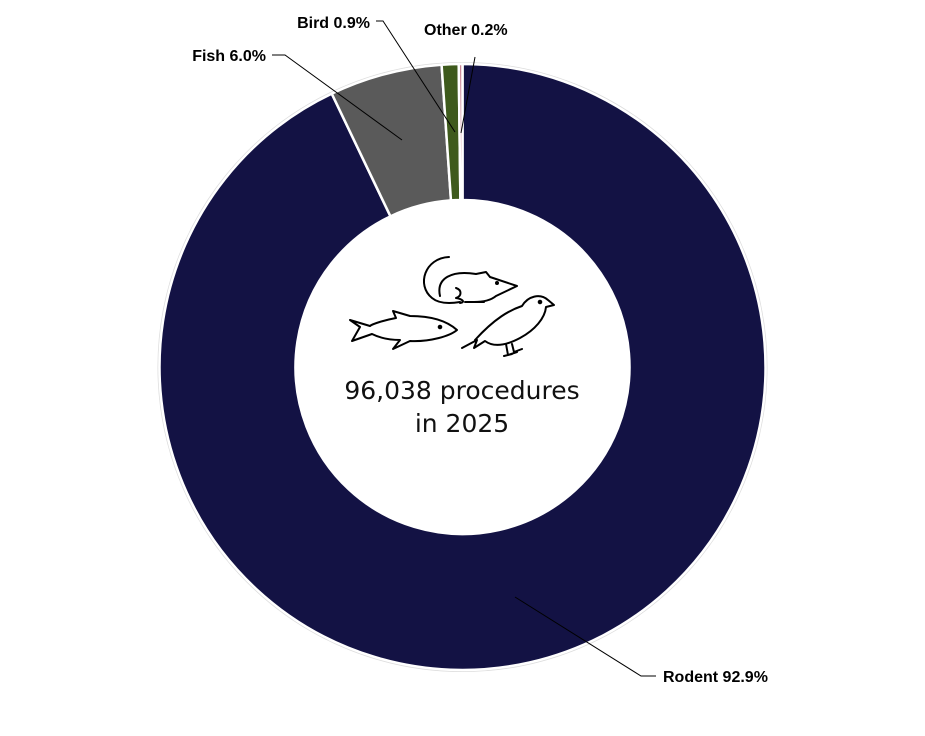  I want to click on label-rodent: Rodent 92.9%, so click(715, 677).